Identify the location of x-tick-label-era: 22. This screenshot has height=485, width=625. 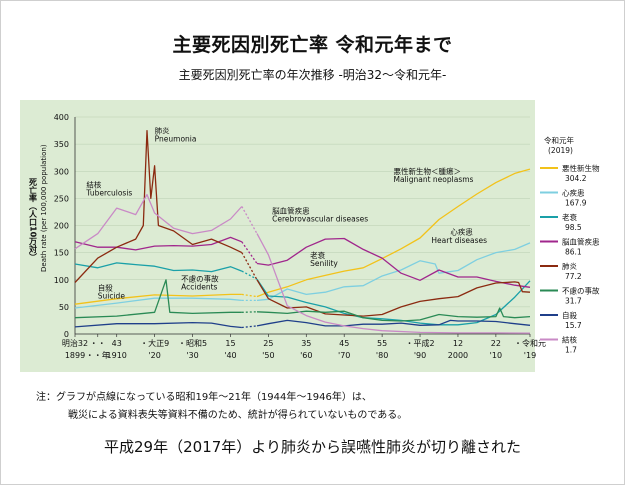
(496, 343).